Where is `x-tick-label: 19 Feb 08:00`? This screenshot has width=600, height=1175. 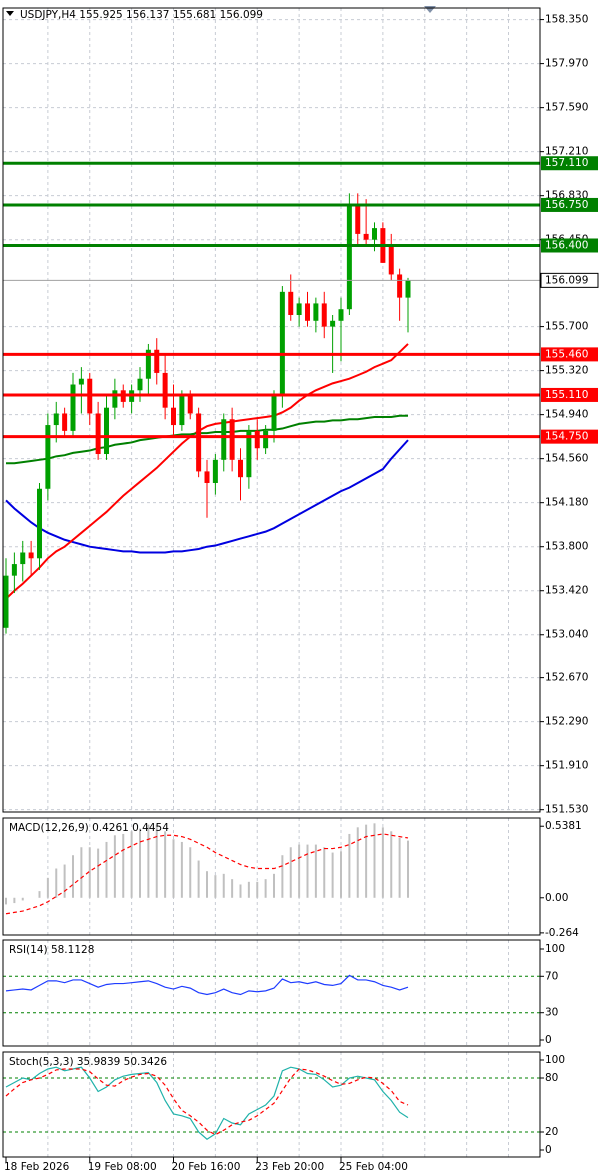
x-tick-label: 19 Feb 08:00 is located at coordinates (122, 1167).